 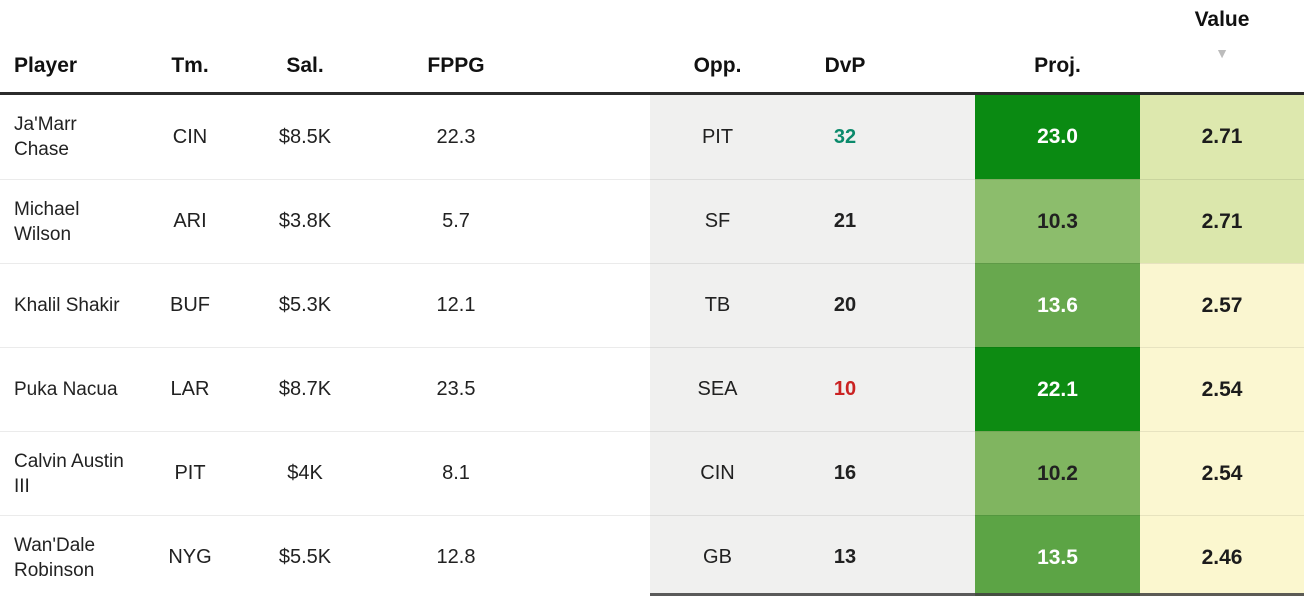 I want to click on projection-cell: 10.2, so click(x=1057, y=473).